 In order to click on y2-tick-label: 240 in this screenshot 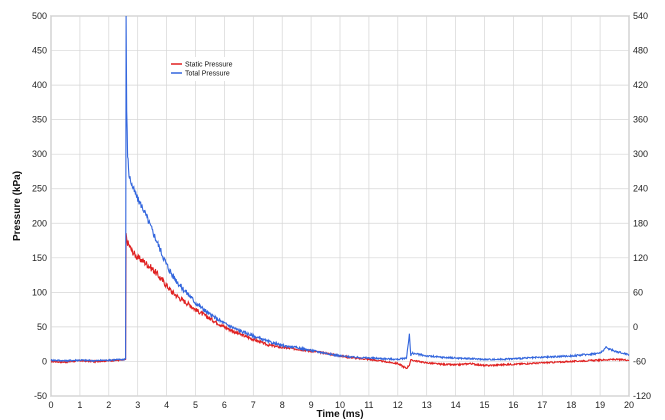, I will do `click(640, 189)`.